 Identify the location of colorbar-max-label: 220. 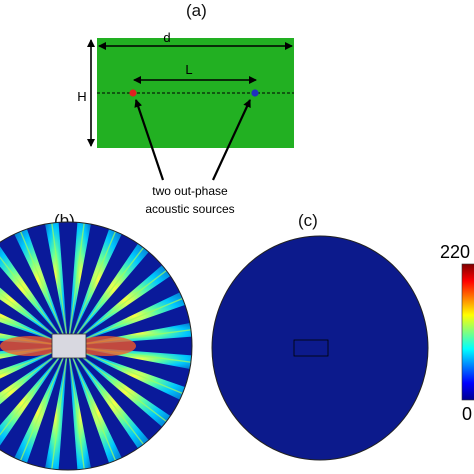
(455, 252).